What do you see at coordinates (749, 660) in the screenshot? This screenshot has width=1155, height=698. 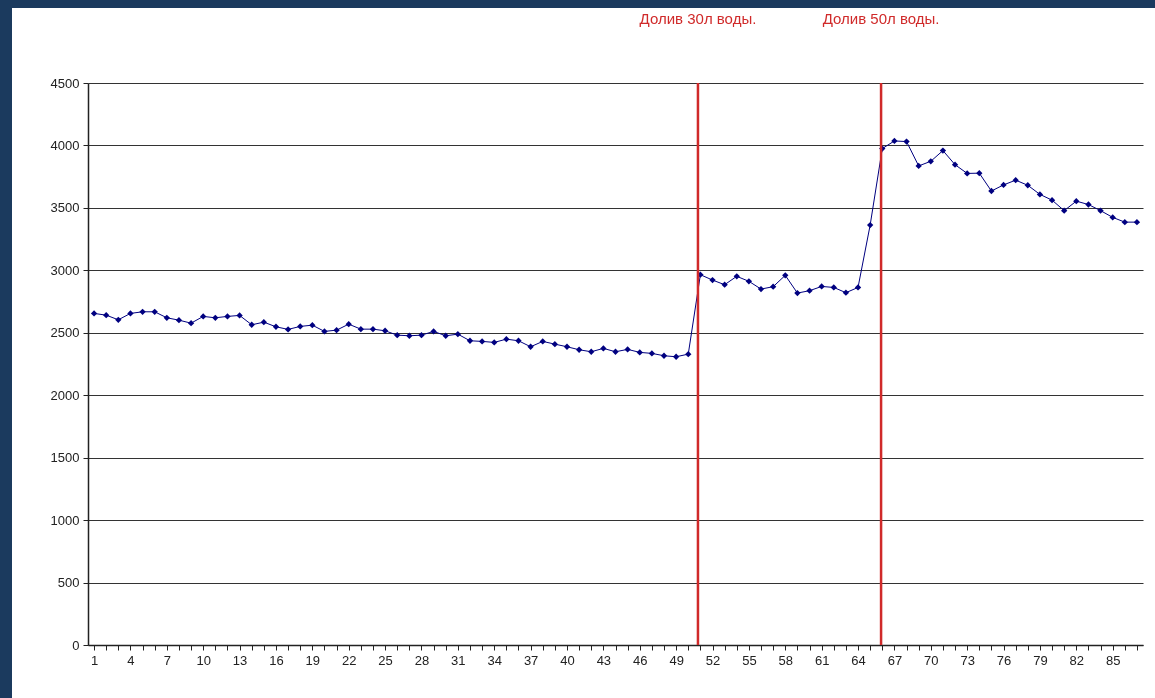 I see `x-tick-label: 55` at bounding box center [749, 660].